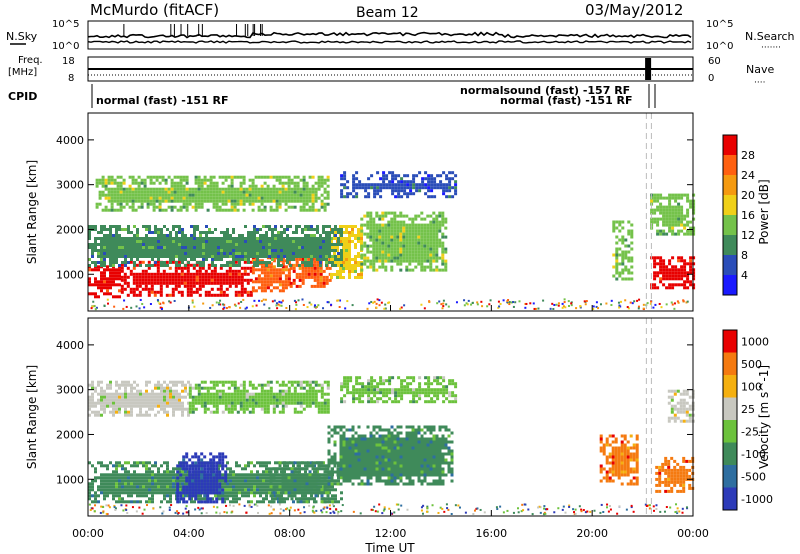 The height and width of the screenshot is (554, 800). I want to click on nsearch-dots: ·······, so click(771, 48).